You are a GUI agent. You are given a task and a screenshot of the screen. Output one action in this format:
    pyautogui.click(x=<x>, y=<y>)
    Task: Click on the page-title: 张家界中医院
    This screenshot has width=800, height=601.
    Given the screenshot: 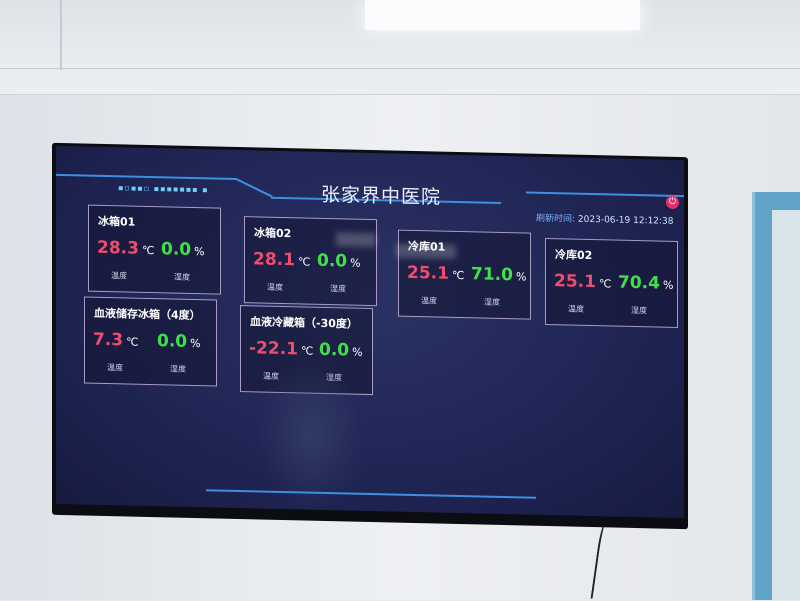 What is the action you would take?
    pyautogui.click(x=381, y=196)
    